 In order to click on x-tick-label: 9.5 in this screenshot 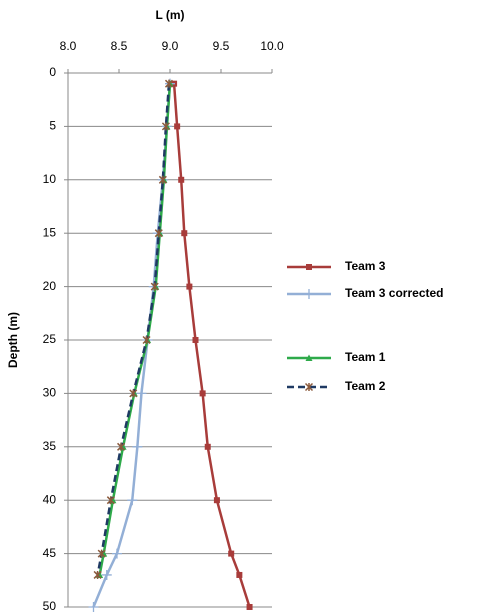, I will do `click(221, 46)`.